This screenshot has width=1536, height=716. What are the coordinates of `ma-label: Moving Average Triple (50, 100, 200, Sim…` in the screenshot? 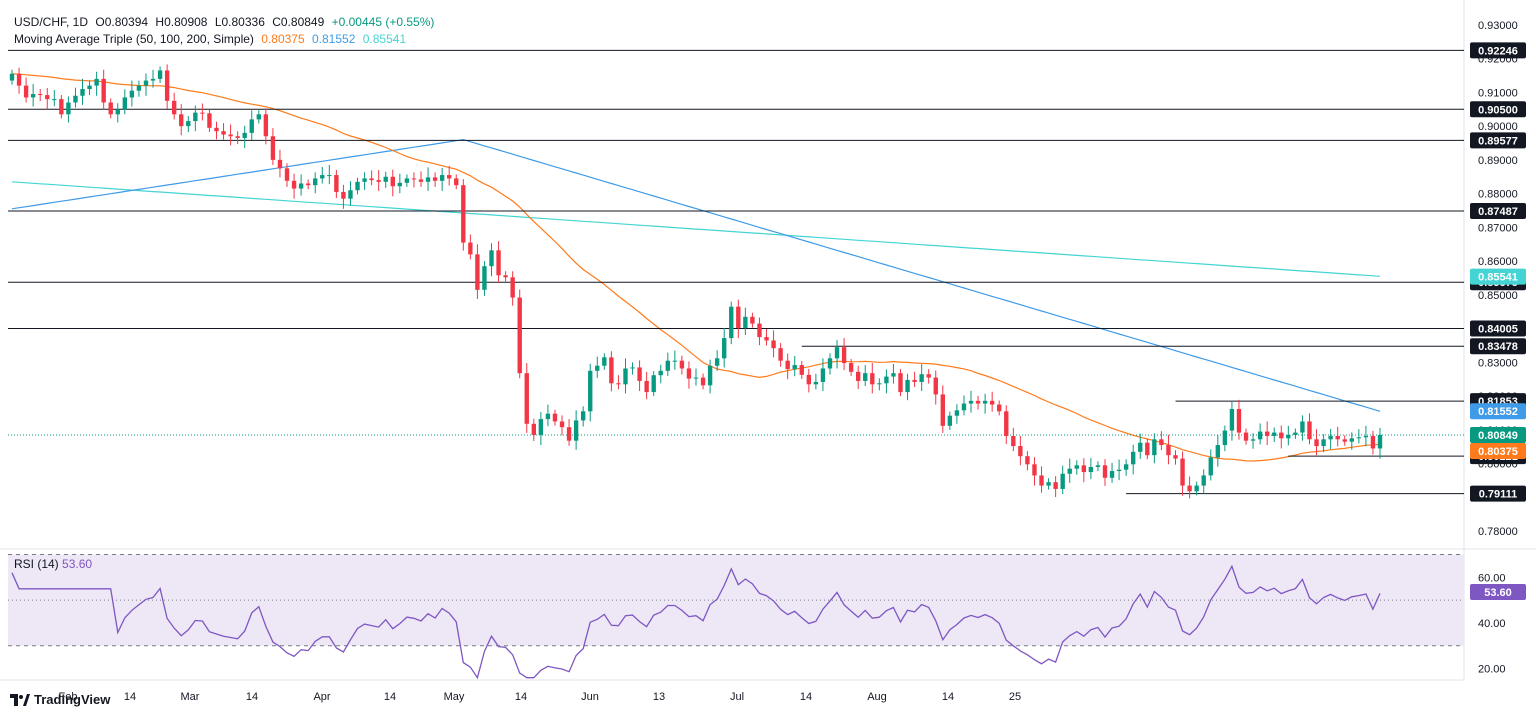 It's located at (134, 39).